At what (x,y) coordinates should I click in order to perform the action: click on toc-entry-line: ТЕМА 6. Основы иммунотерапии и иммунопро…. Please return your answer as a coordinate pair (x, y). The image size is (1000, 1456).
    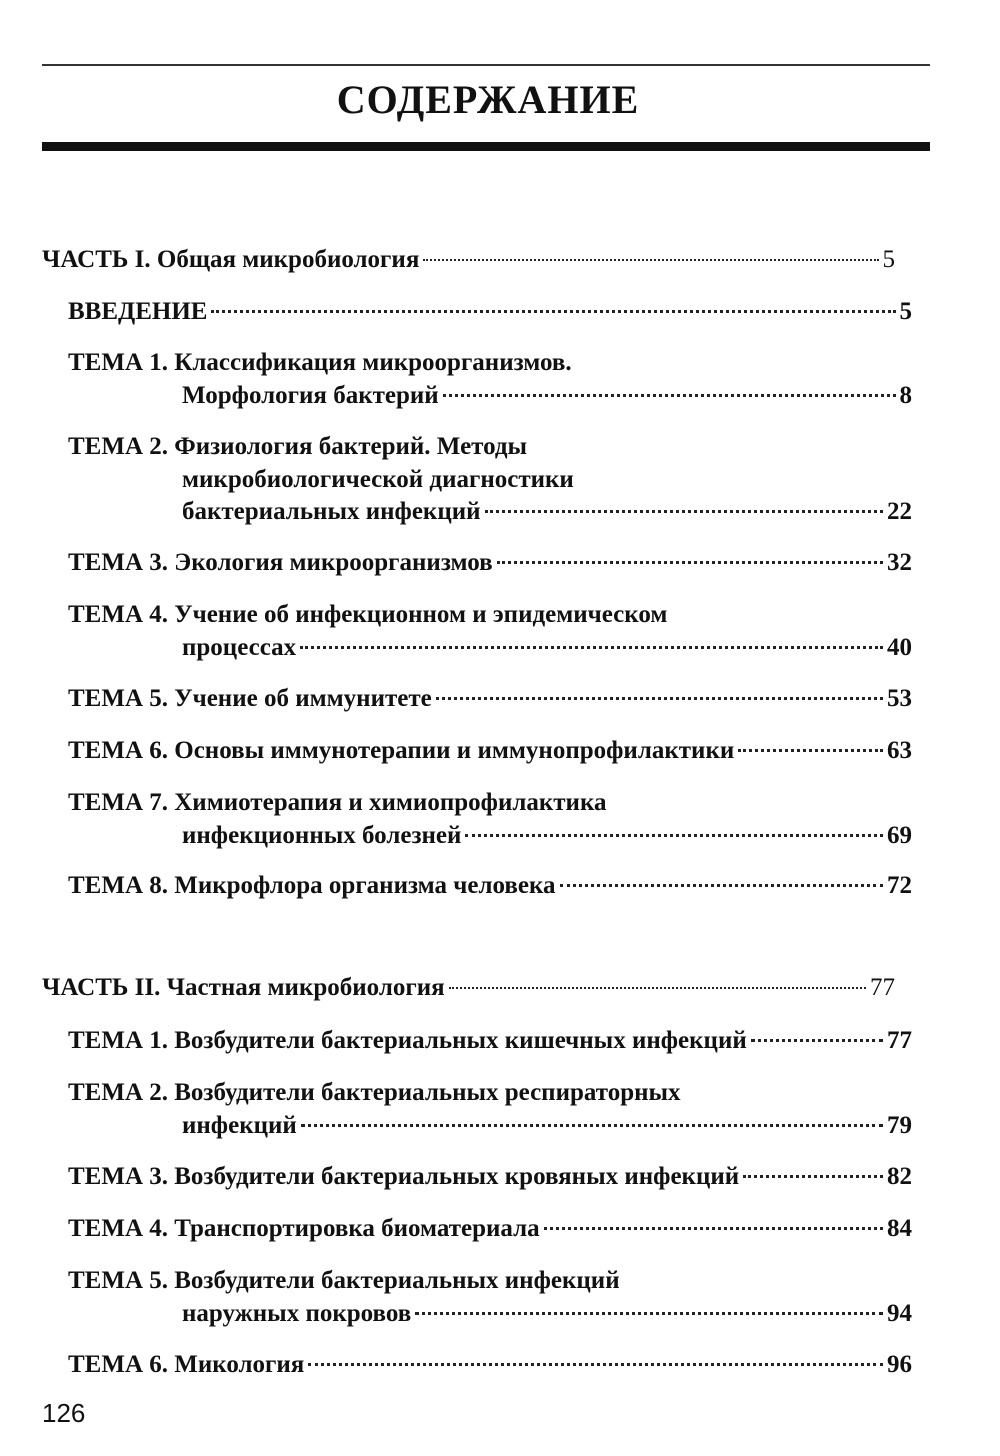
    Looking at the image, I should click on (490, 751).